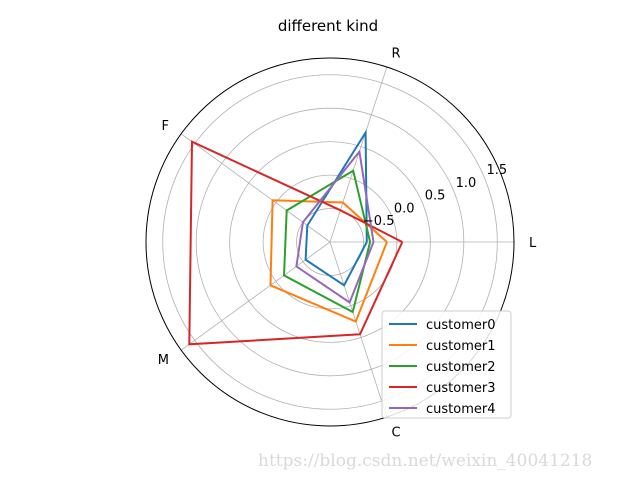 This screenshot has height=480, width=640. Describe the element at coordinates (404, 208) in the screenshot. I see `radial-tick-label-1: 0.0` at that location.